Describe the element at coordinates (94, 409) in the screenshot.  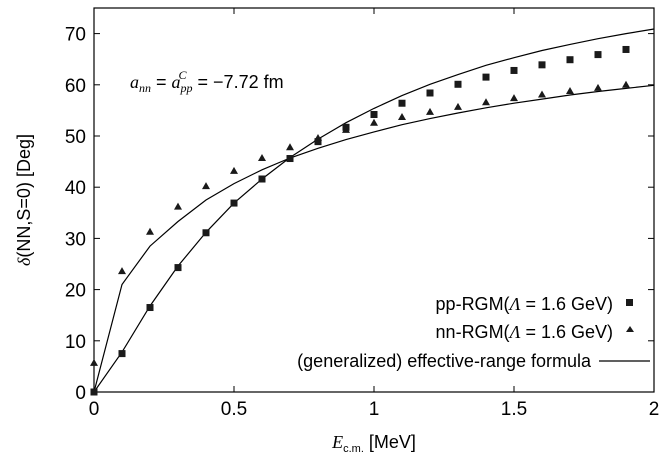
I see `x-tick-label: 0` at that location.